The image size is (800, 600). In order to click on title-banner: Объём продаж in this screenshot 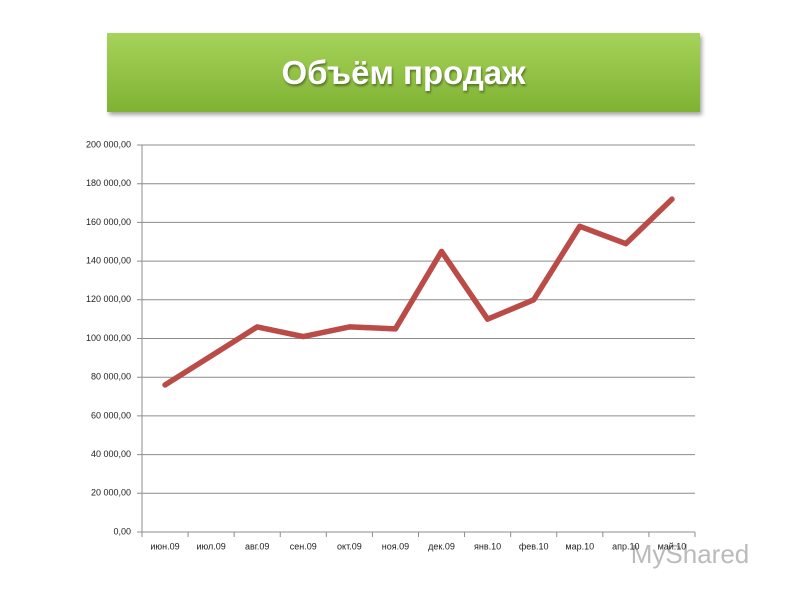, I will do `click(403, 72)`.